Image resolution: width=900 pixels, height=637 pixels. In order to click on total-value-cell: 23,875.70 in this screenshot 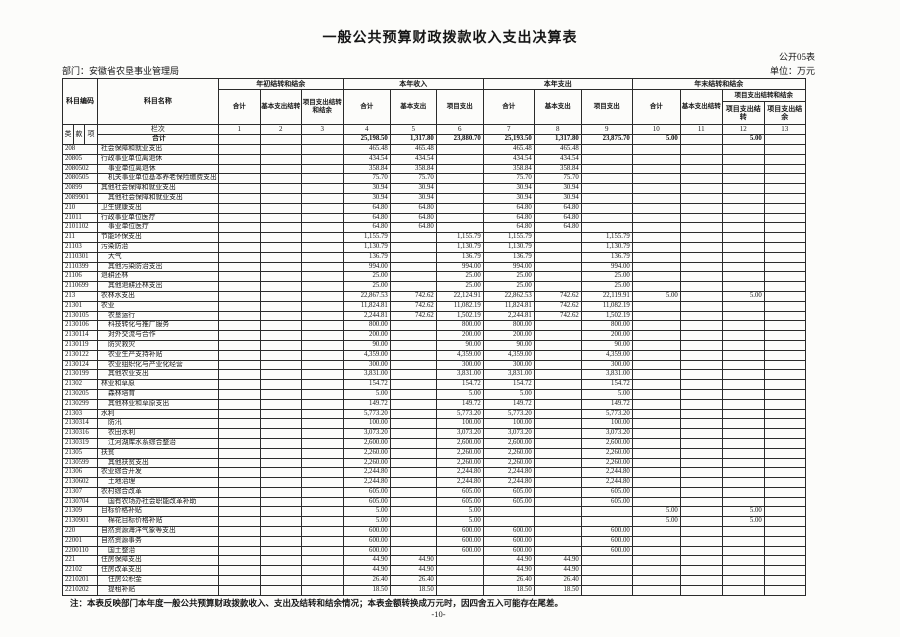, I will do `click(606, 139)`.